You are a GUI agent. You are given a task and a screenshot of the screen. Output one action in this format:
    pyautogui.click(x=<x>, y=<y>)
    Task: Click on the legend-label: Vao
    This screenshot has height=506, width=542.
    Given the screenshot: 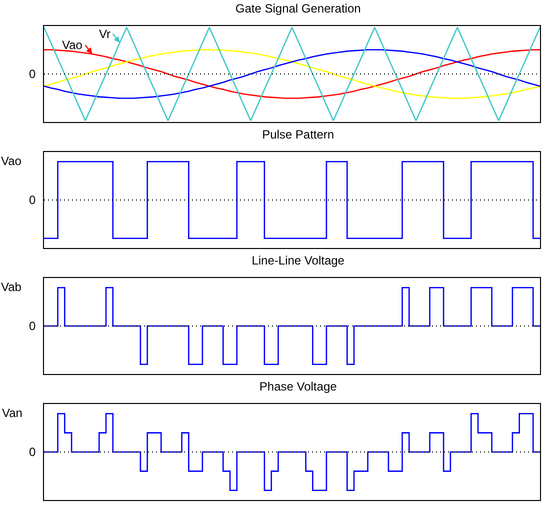 What is the action you would take?
    pyautogui.click(x=72, y=45)
    